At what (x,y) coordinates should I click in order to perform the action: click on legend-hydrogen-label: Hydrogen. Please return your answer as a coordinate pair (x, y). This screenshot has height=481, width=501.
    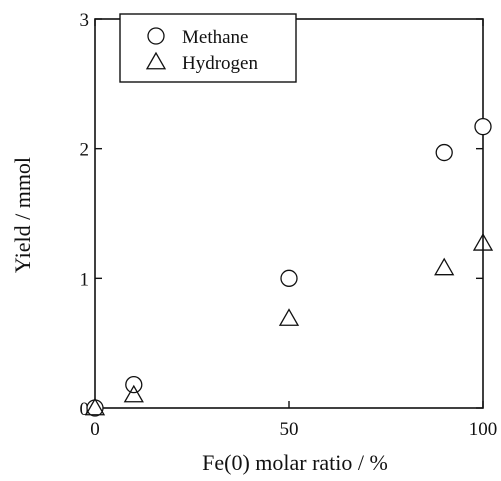
    Looking at the image, I should click on (220, 63).